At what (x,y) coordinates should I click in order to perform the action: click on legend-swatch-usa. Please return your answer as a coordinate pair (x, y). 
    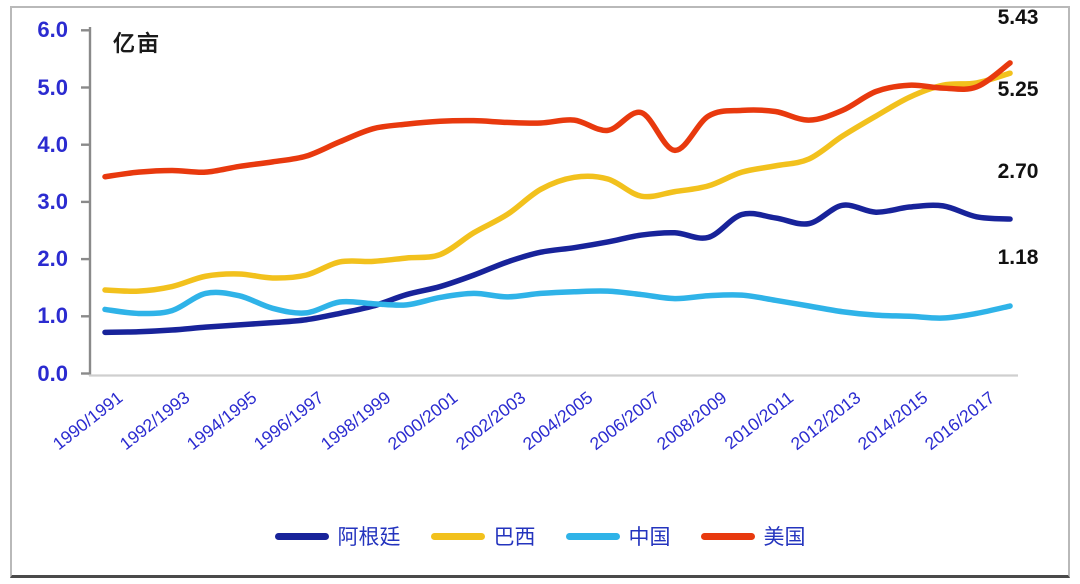
    Looking at the image, I should click on (727, 536).